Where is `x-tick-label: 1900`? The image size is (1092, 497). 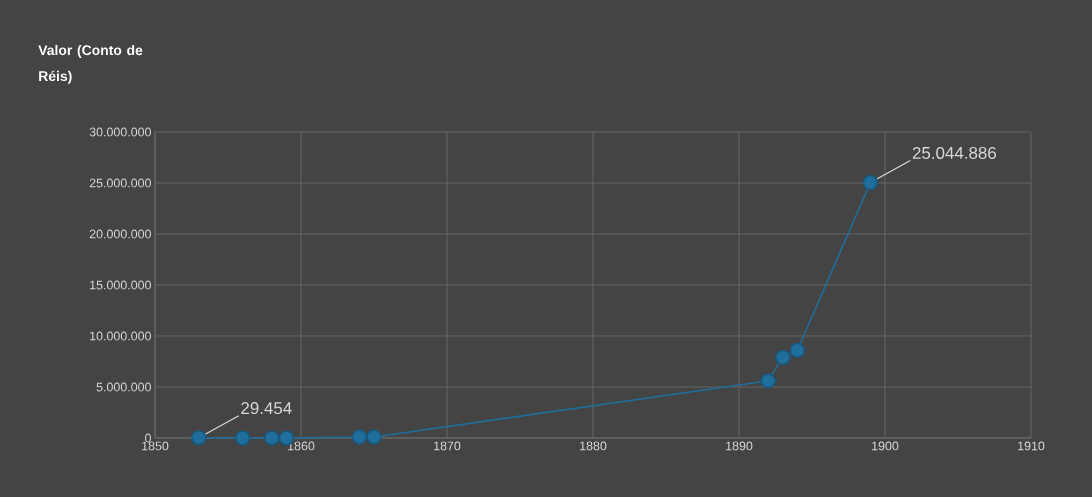 x-tick-label: 1900 is located at coordinates (885, 446).